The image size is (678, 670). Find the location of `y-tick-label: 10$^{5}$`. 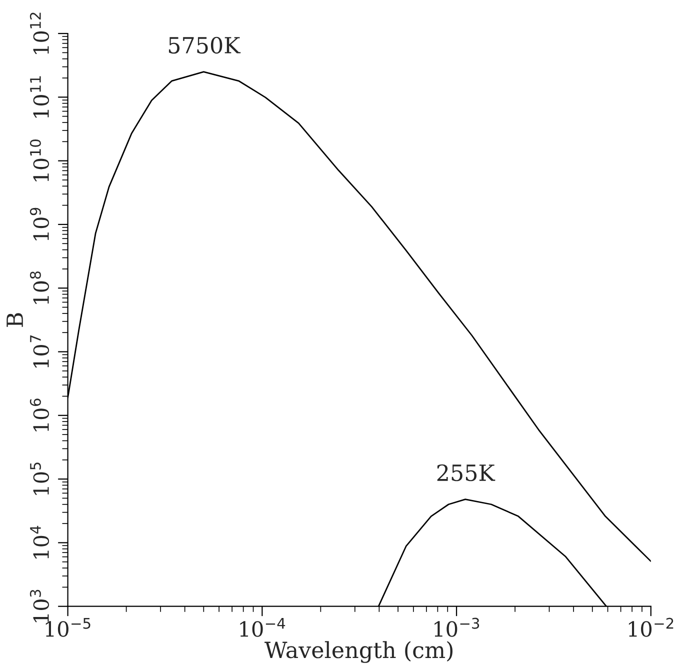

y-tick-label: 10$^{5}$ is located at coordinates (40, 478).